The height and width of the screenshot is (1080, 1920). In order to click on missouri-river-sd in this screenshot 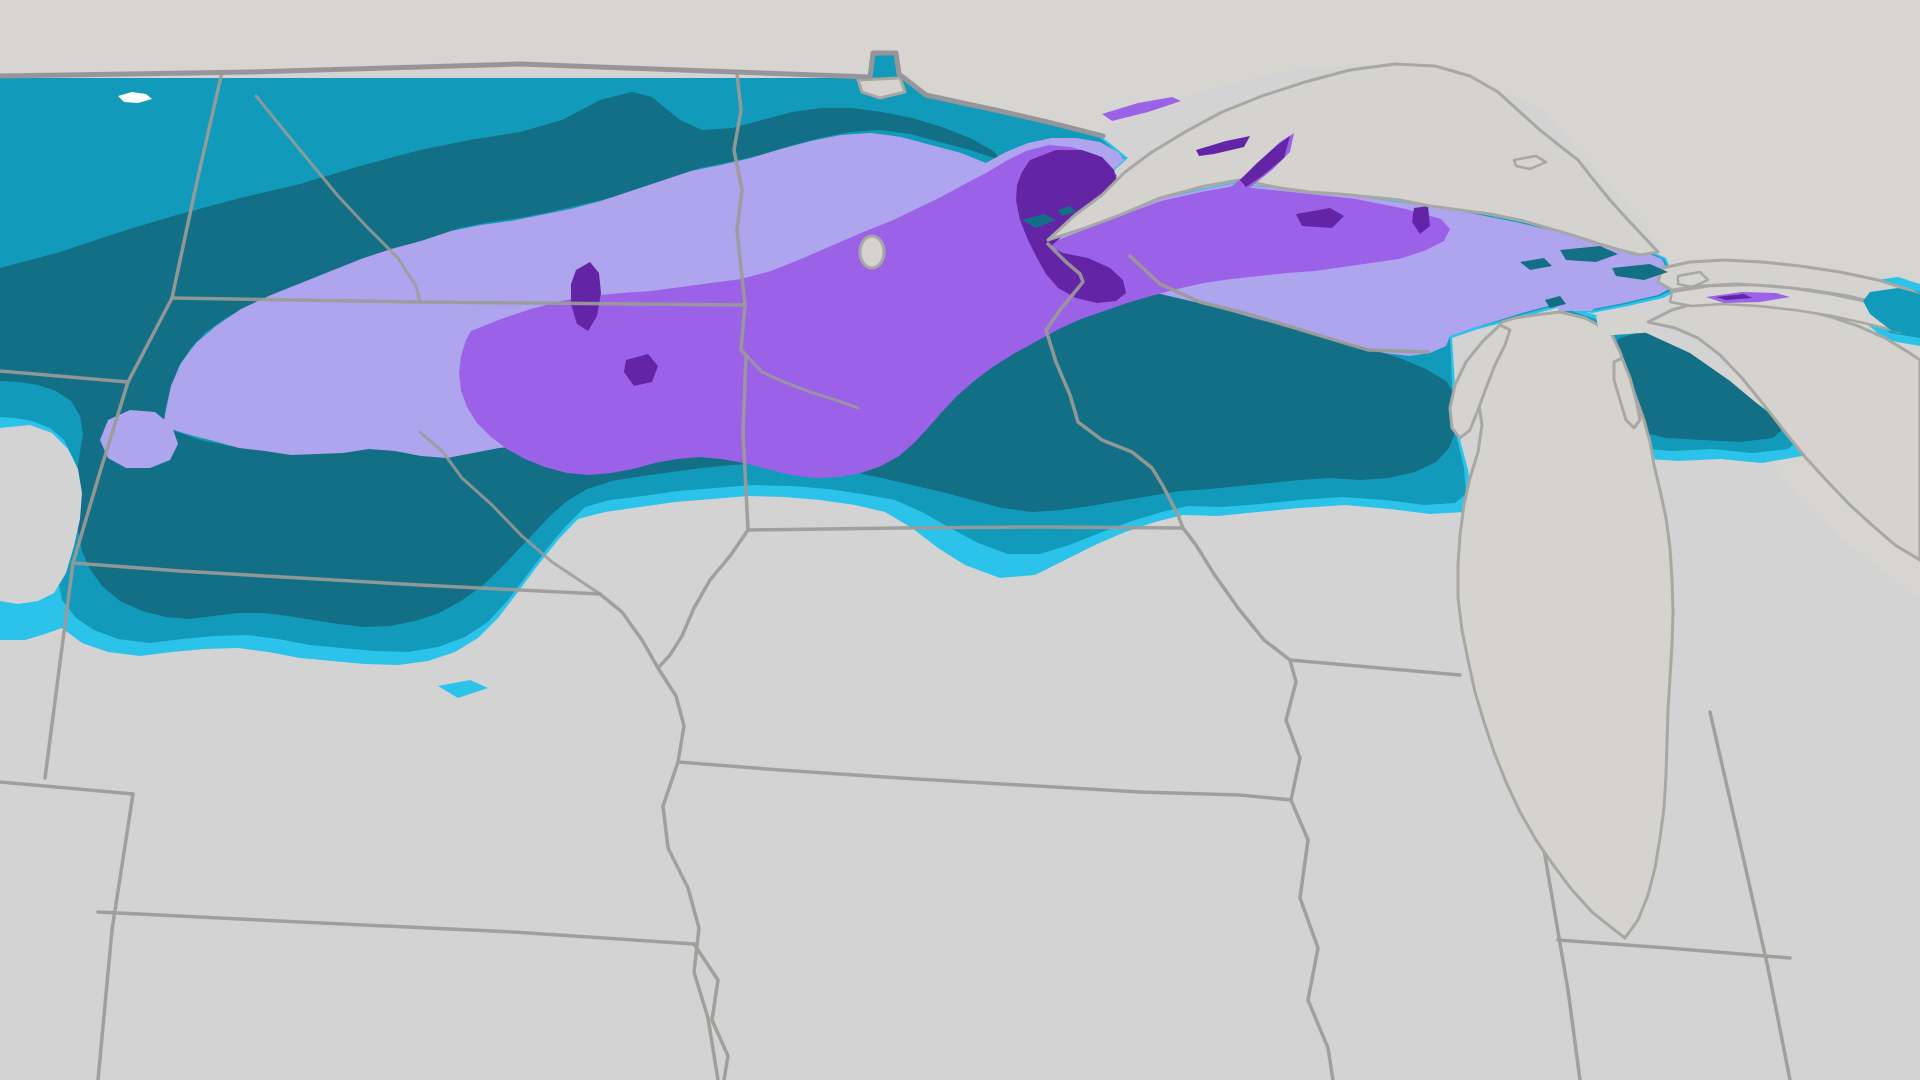, I will do `click(510, 513)`.